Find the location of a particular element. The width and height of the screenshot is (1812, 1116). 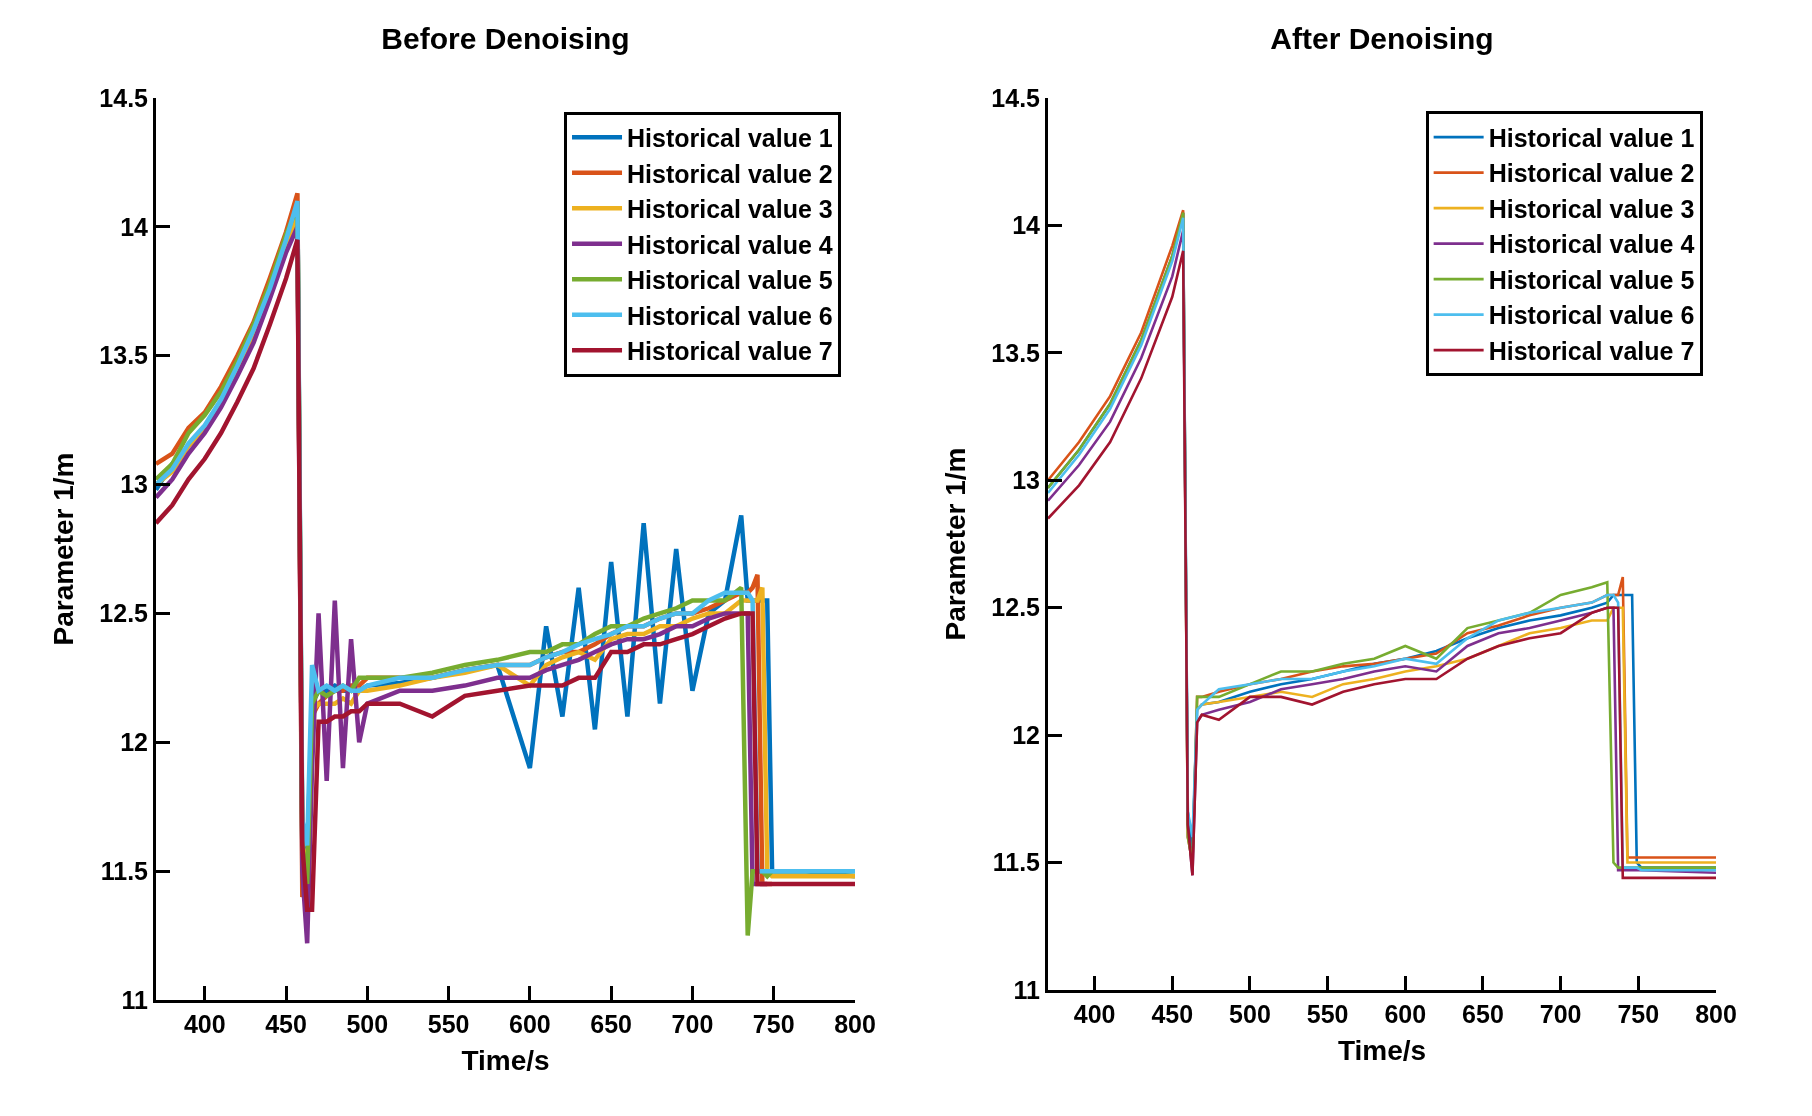

chart-title: Before Denoising is located at coordinates (505, 38).